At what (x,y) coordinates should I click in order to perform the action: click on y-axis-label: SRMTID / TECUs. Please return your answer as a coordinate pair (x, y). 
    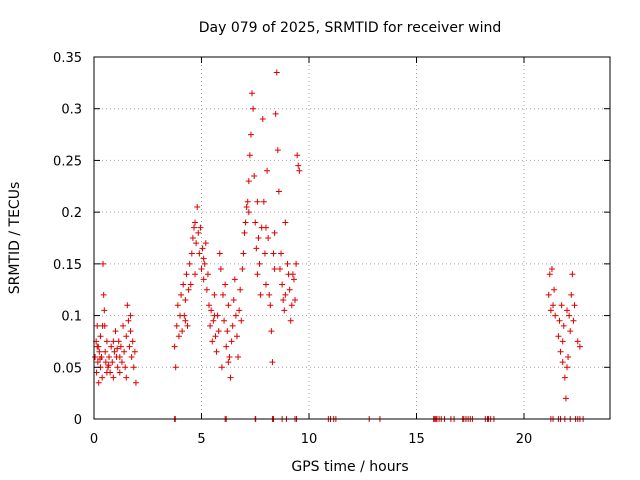
    Looking at the image, I should click on (15, 238).